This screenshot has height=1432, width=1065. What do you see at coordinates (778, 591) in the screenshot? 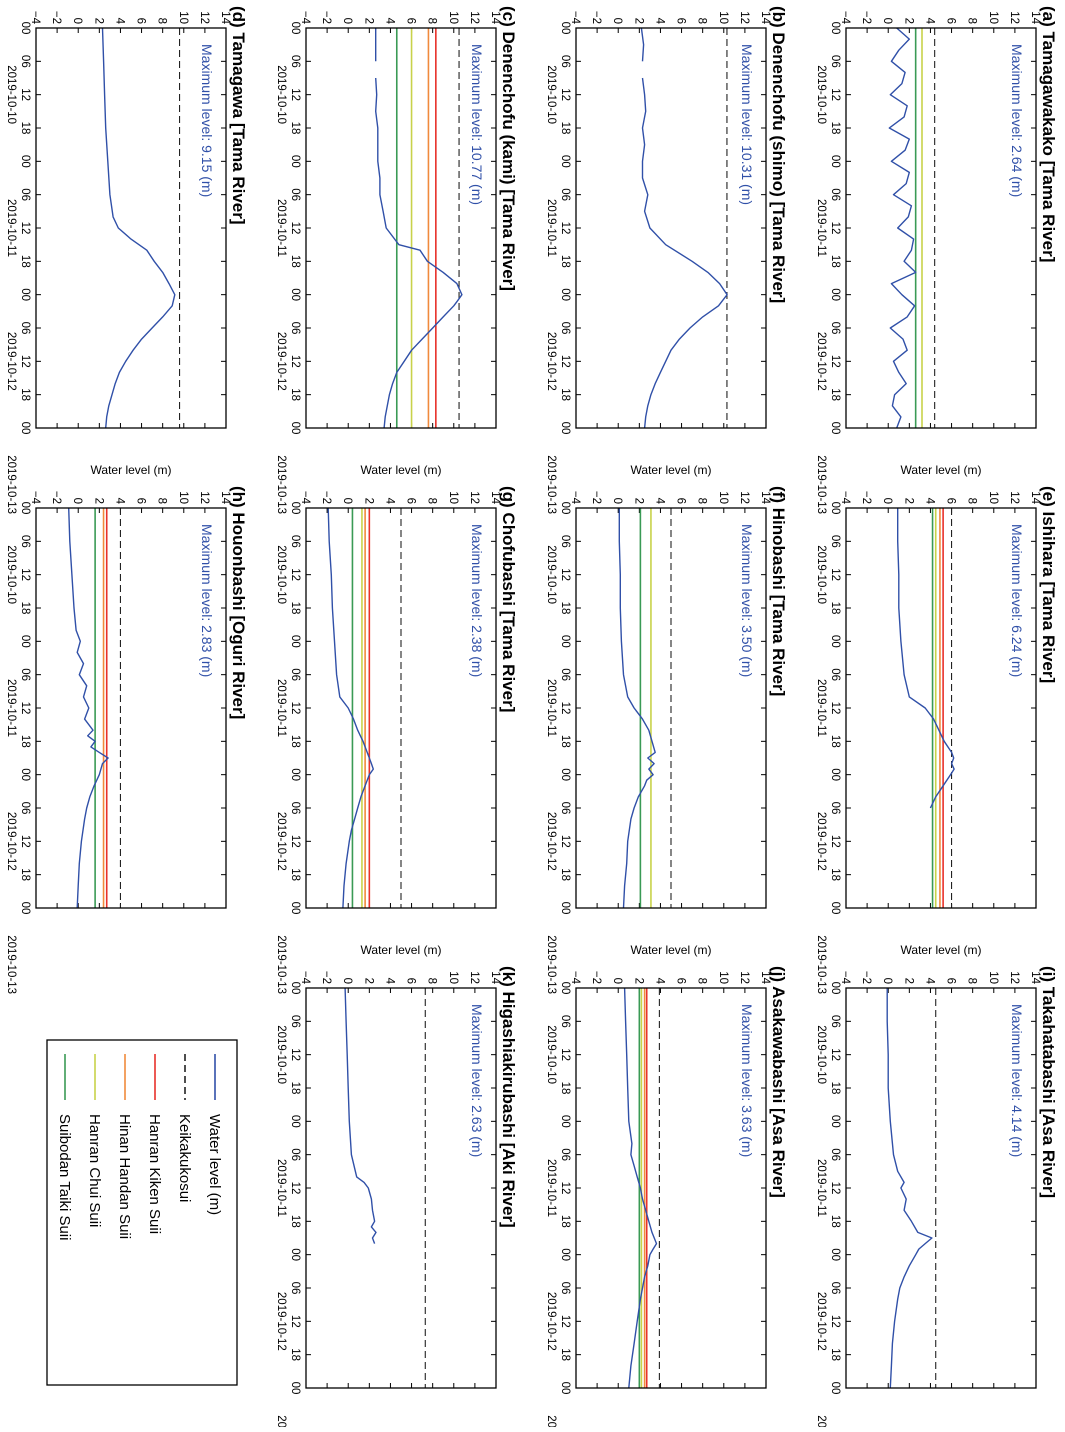
I see `panel-title: (f) Hinobashi [Tama River]` at bounding box center [778, 591].